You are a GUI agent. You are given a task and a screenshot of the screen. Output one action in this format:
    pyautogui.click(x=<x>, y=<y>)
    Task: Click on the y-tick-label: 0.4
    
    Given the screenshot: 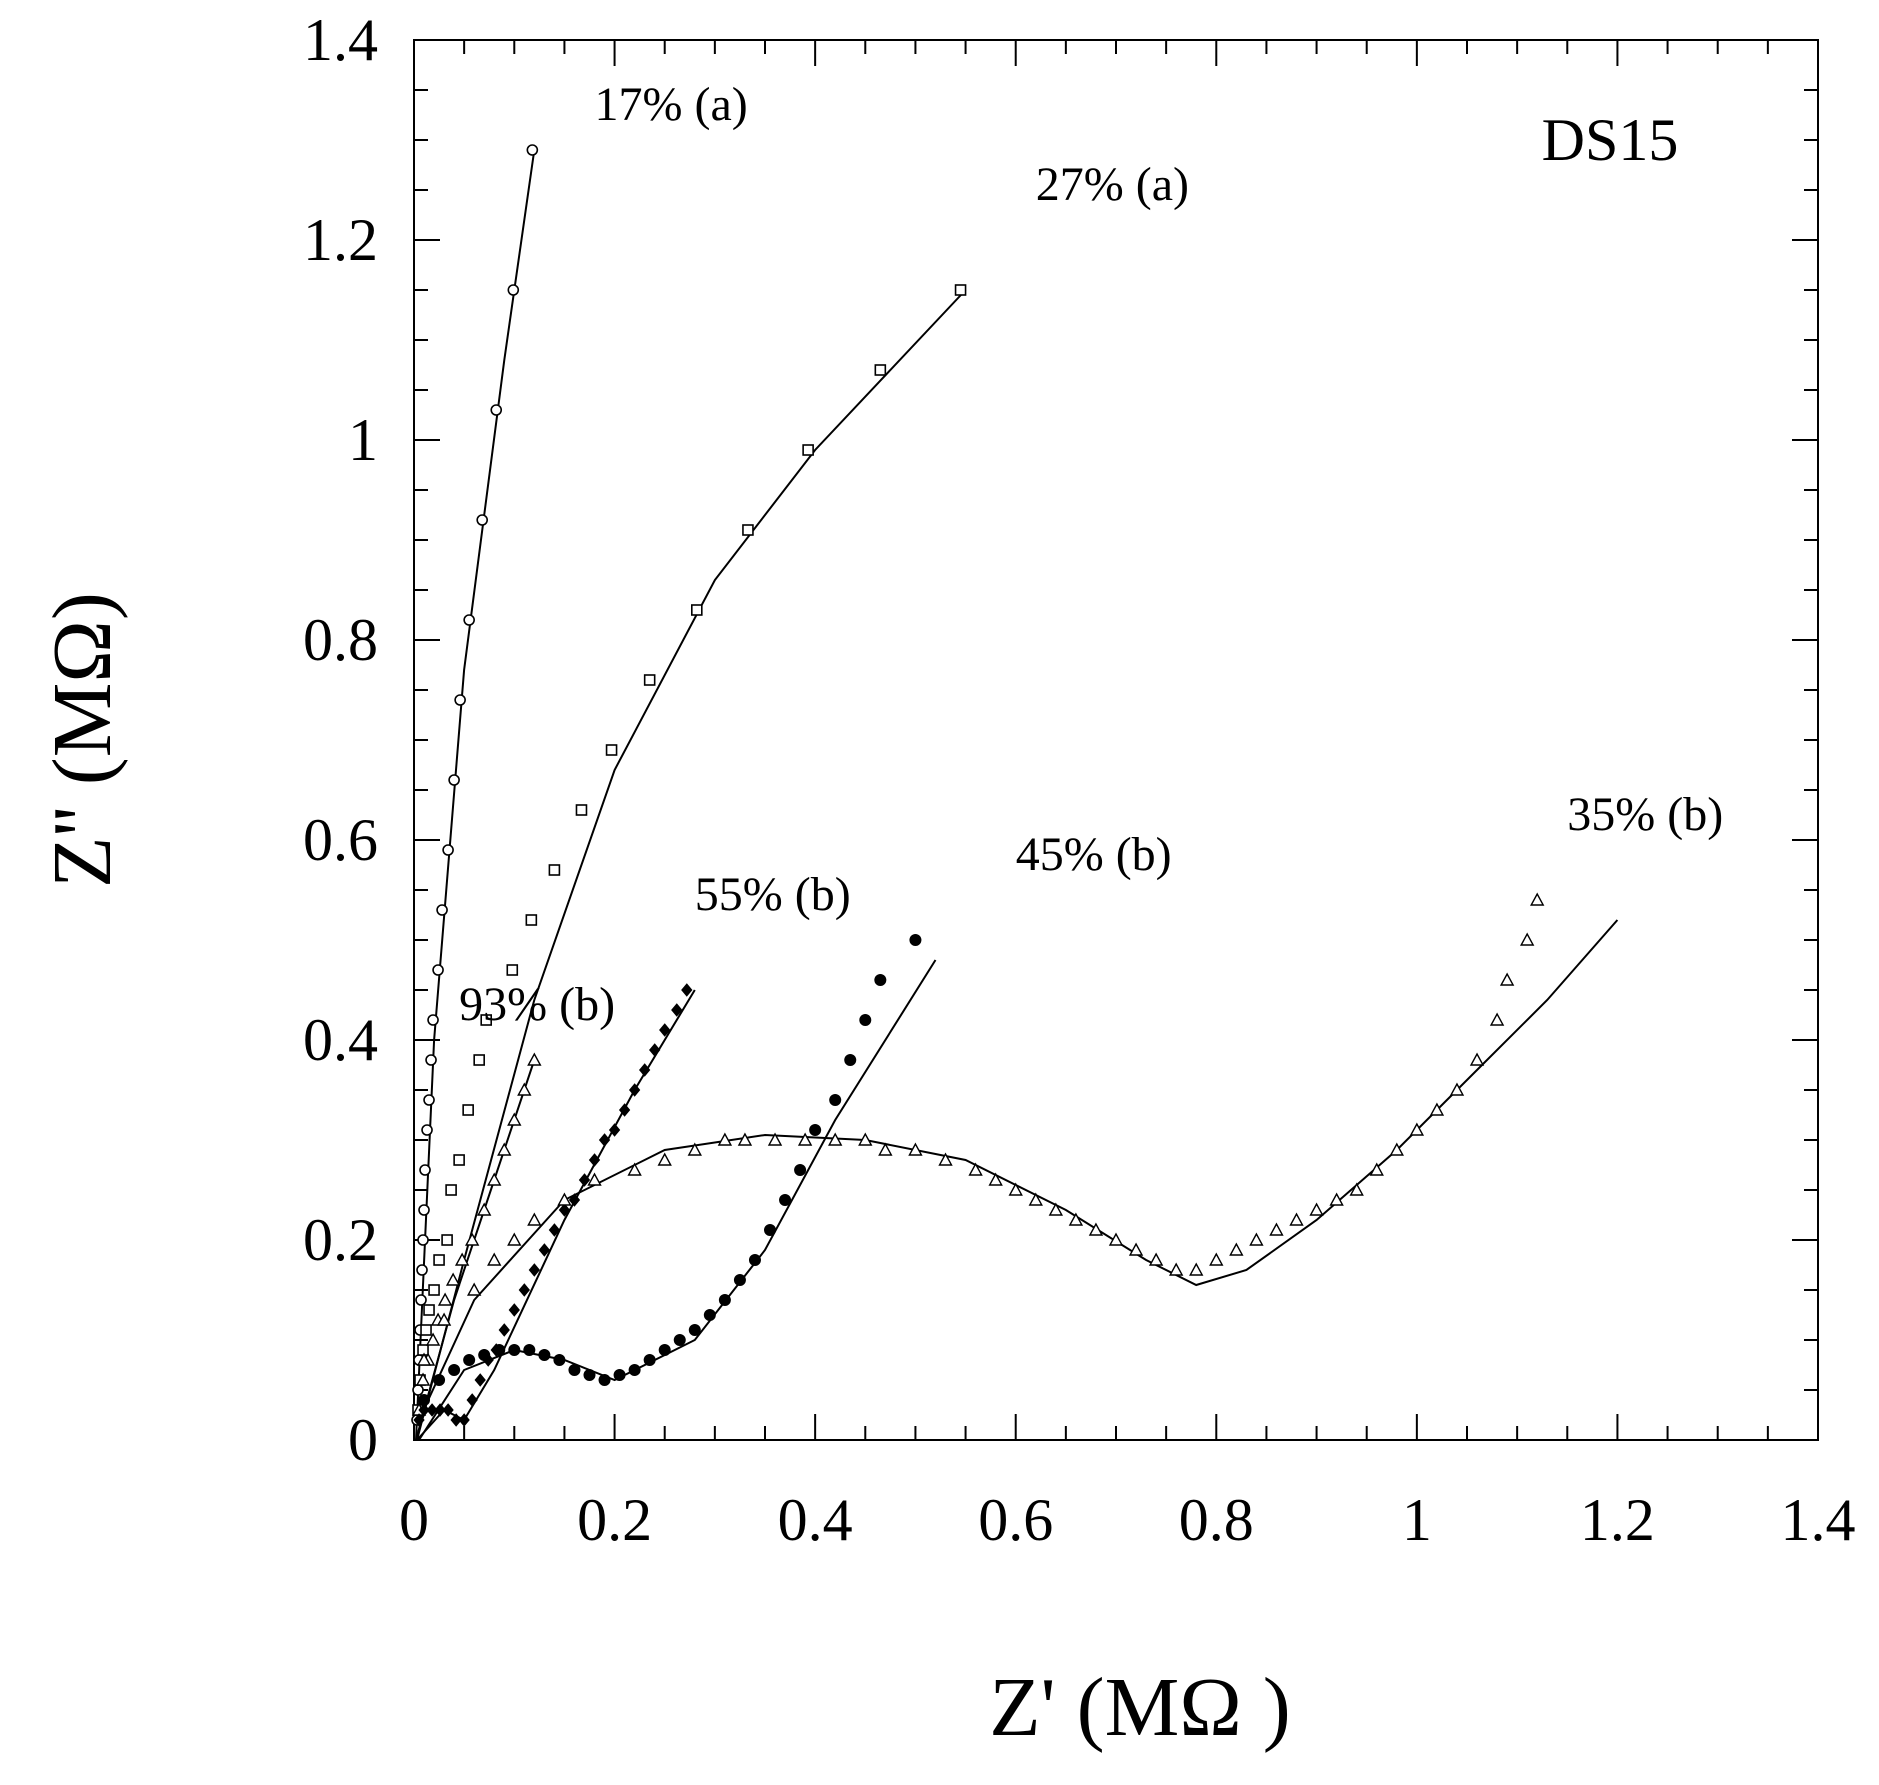 What is the action you would take?
    pyautogui.click(x=340, y=1040)
    